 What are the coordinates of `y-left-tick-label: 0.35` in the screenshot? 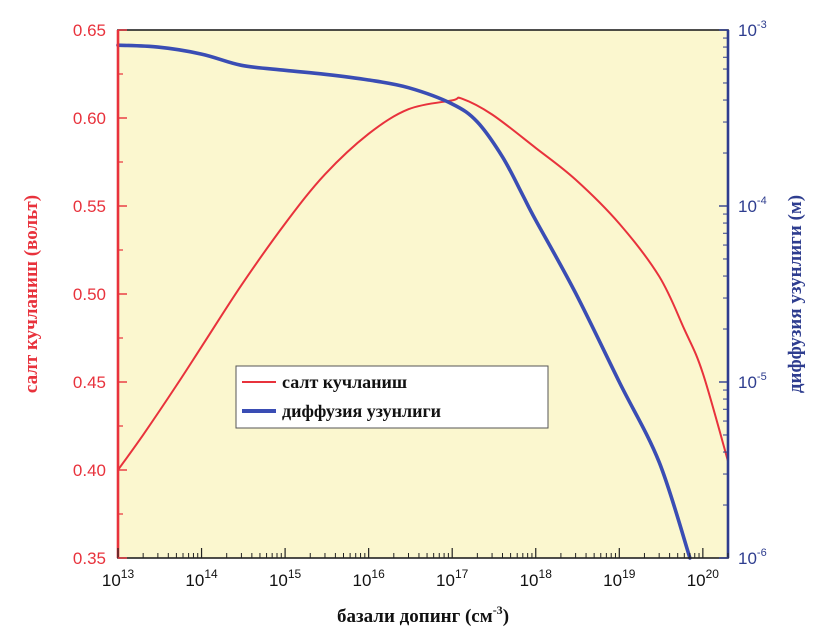 It's located at (89, 558).